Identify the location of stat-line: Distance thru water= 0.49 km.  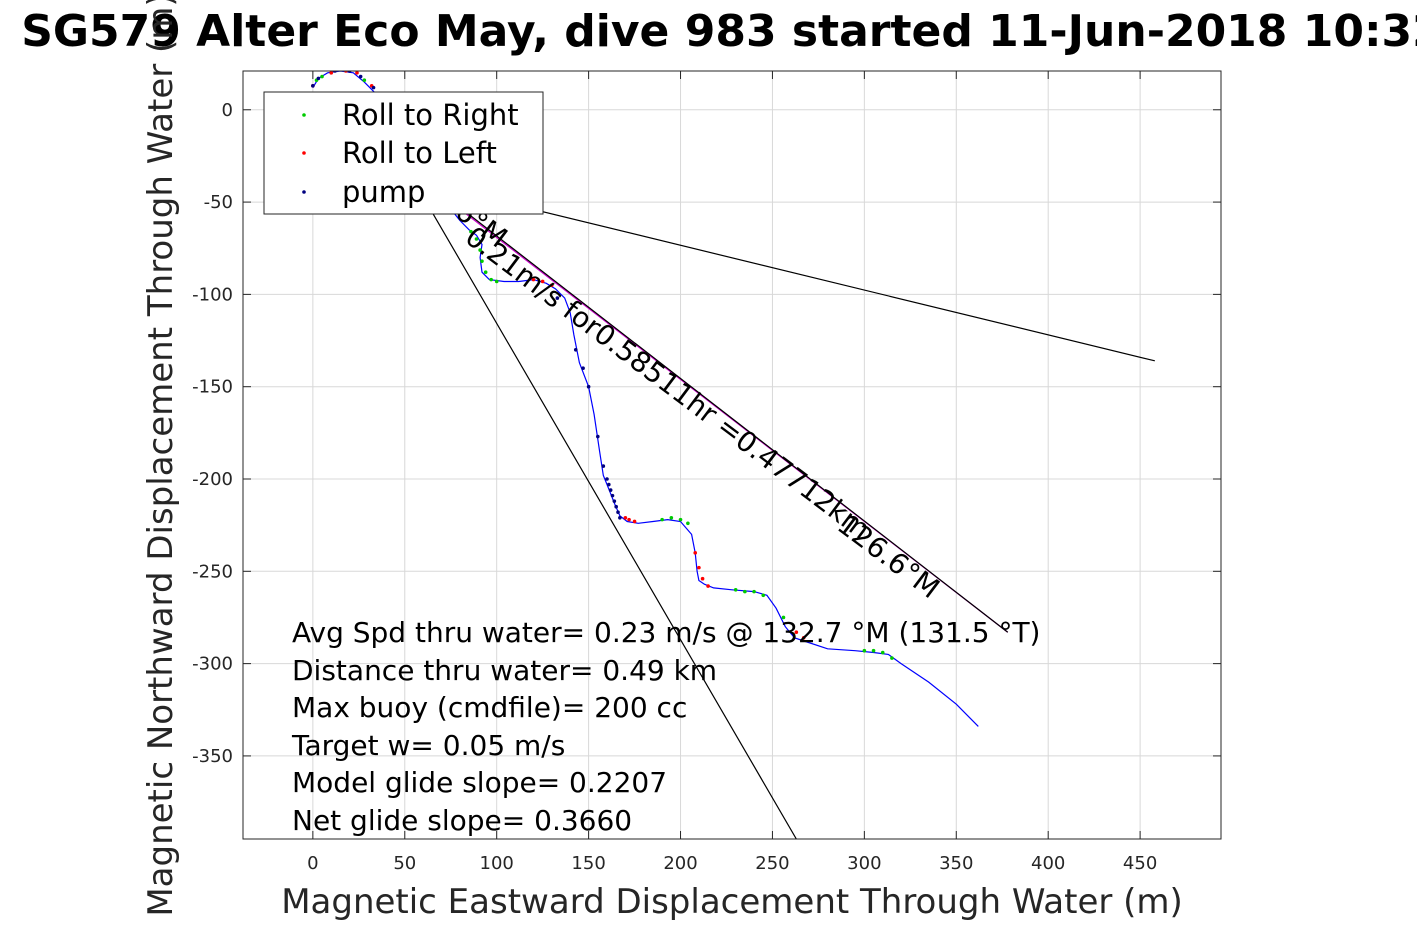
(504, 670).